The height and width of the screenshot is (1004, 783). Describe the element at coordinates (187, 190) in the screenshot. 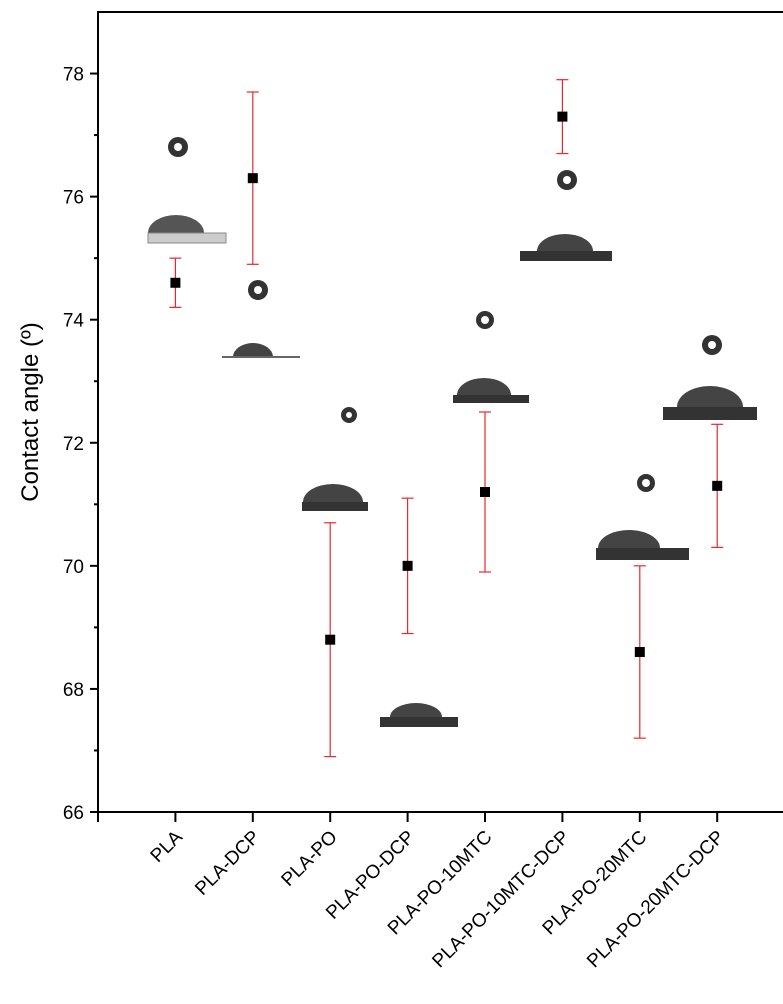

I see `droplet-pla` at that location.